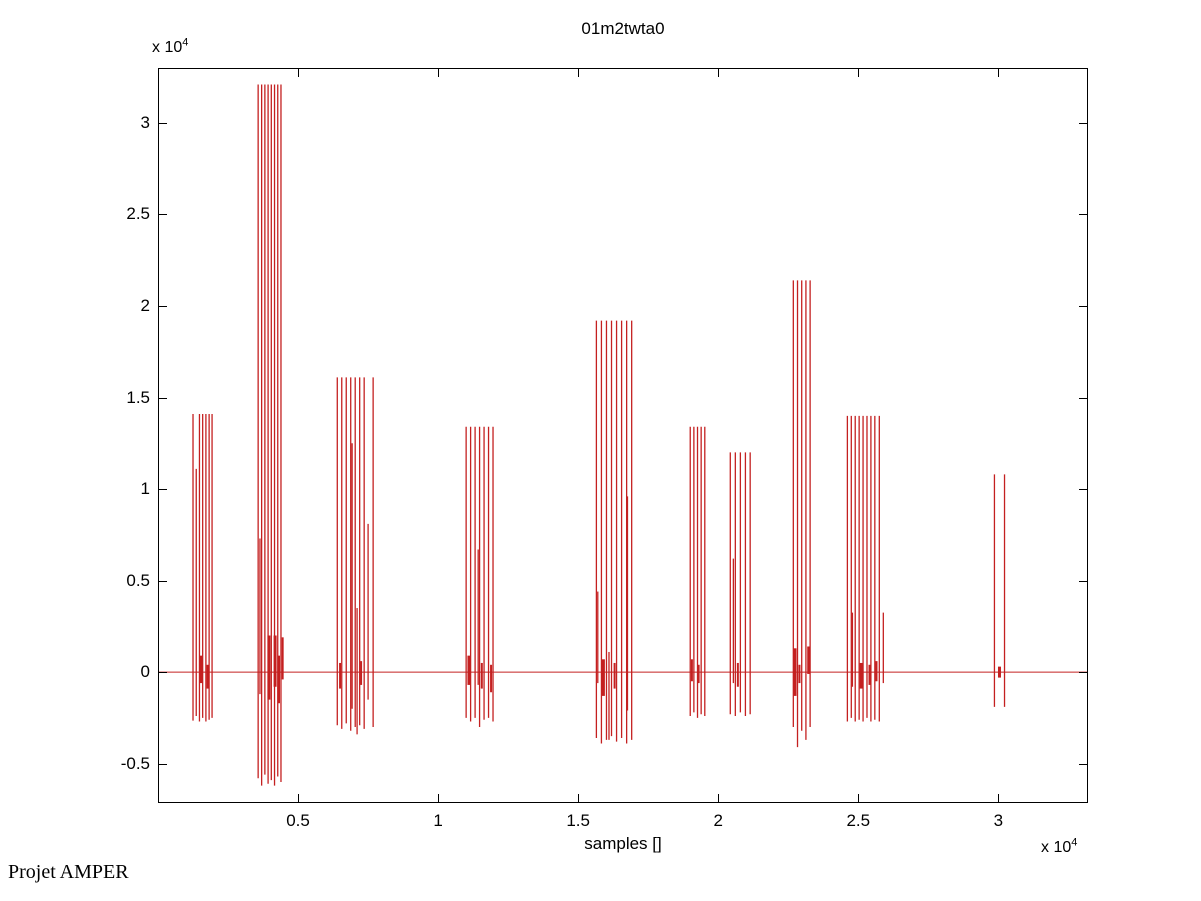 The image size is (1201, 901). Describe the element at coordinates (998, 820) in the screenshot. I see `x-tick-label: 3` at that location.